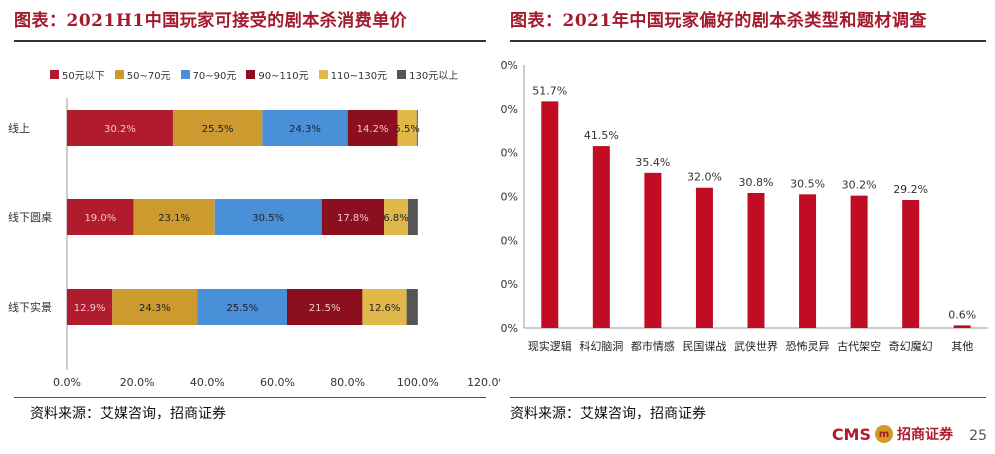 This screenshot has height=454, width=995. What do you see at coordinates (67, 382) in the screenshot?
I see `x-tick-label: 0.0%` at bounding box center [67, 382].